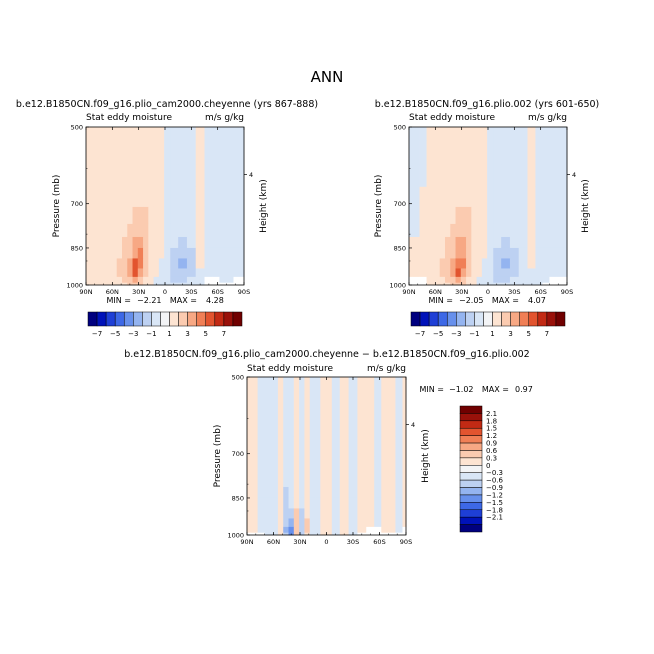 This screenshot has height=654, width=654. I want to click on panel-2-x-tick-label: 0, so click(488, 292).